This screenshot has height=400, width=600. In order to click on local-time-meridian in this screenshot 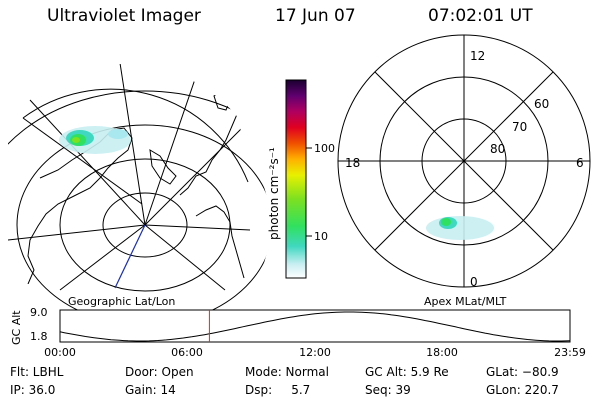, I will do `click(130, 256)`.